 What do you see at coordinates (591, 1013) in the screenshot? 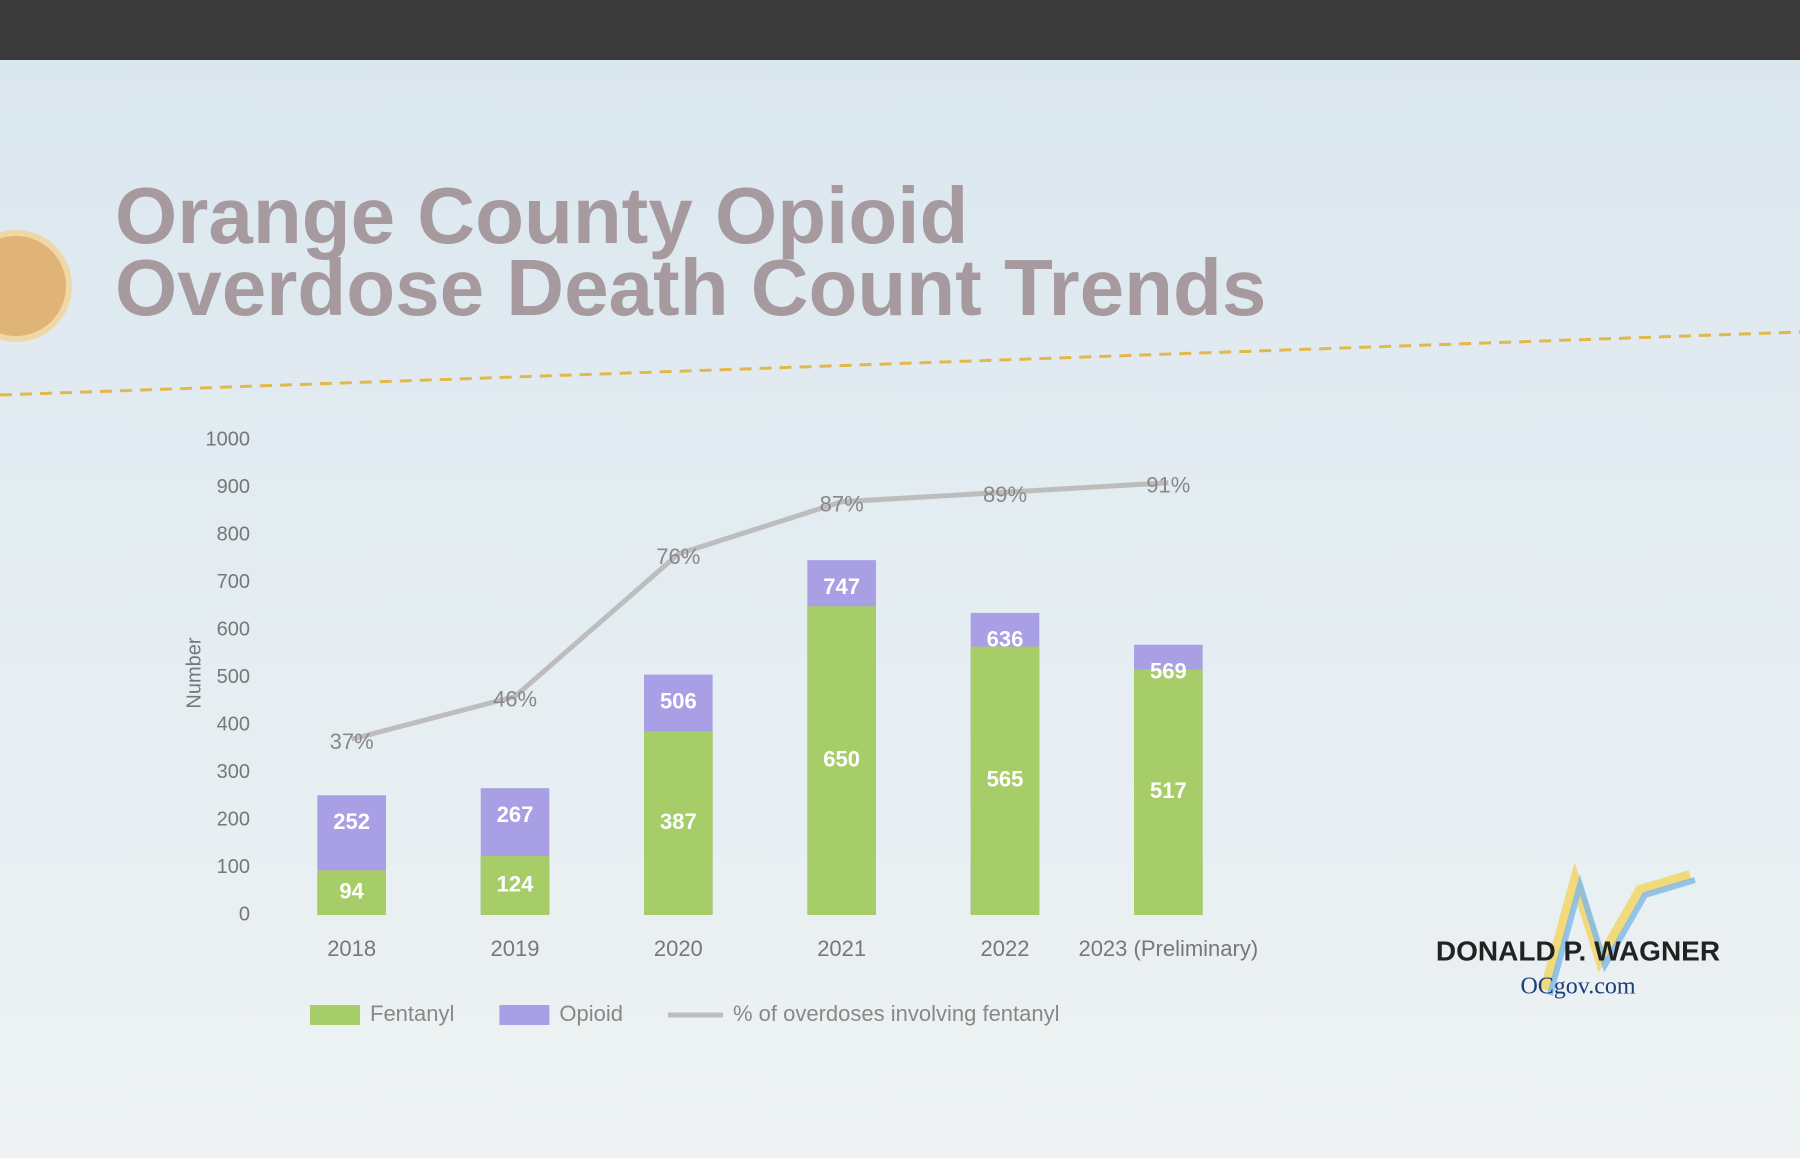
I see `legend-label: Opioid` at bounding box center [591, 1013].